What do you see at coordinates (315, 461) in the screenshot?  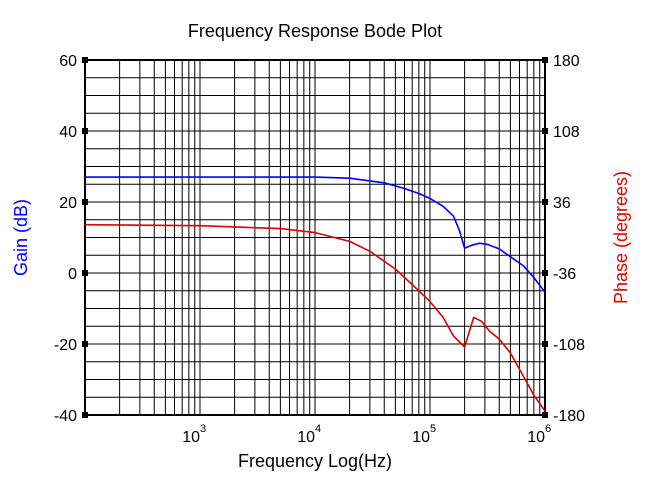 I see `x-axis-label: Frequency Log(Hz)` at bounding box center [315, 461].